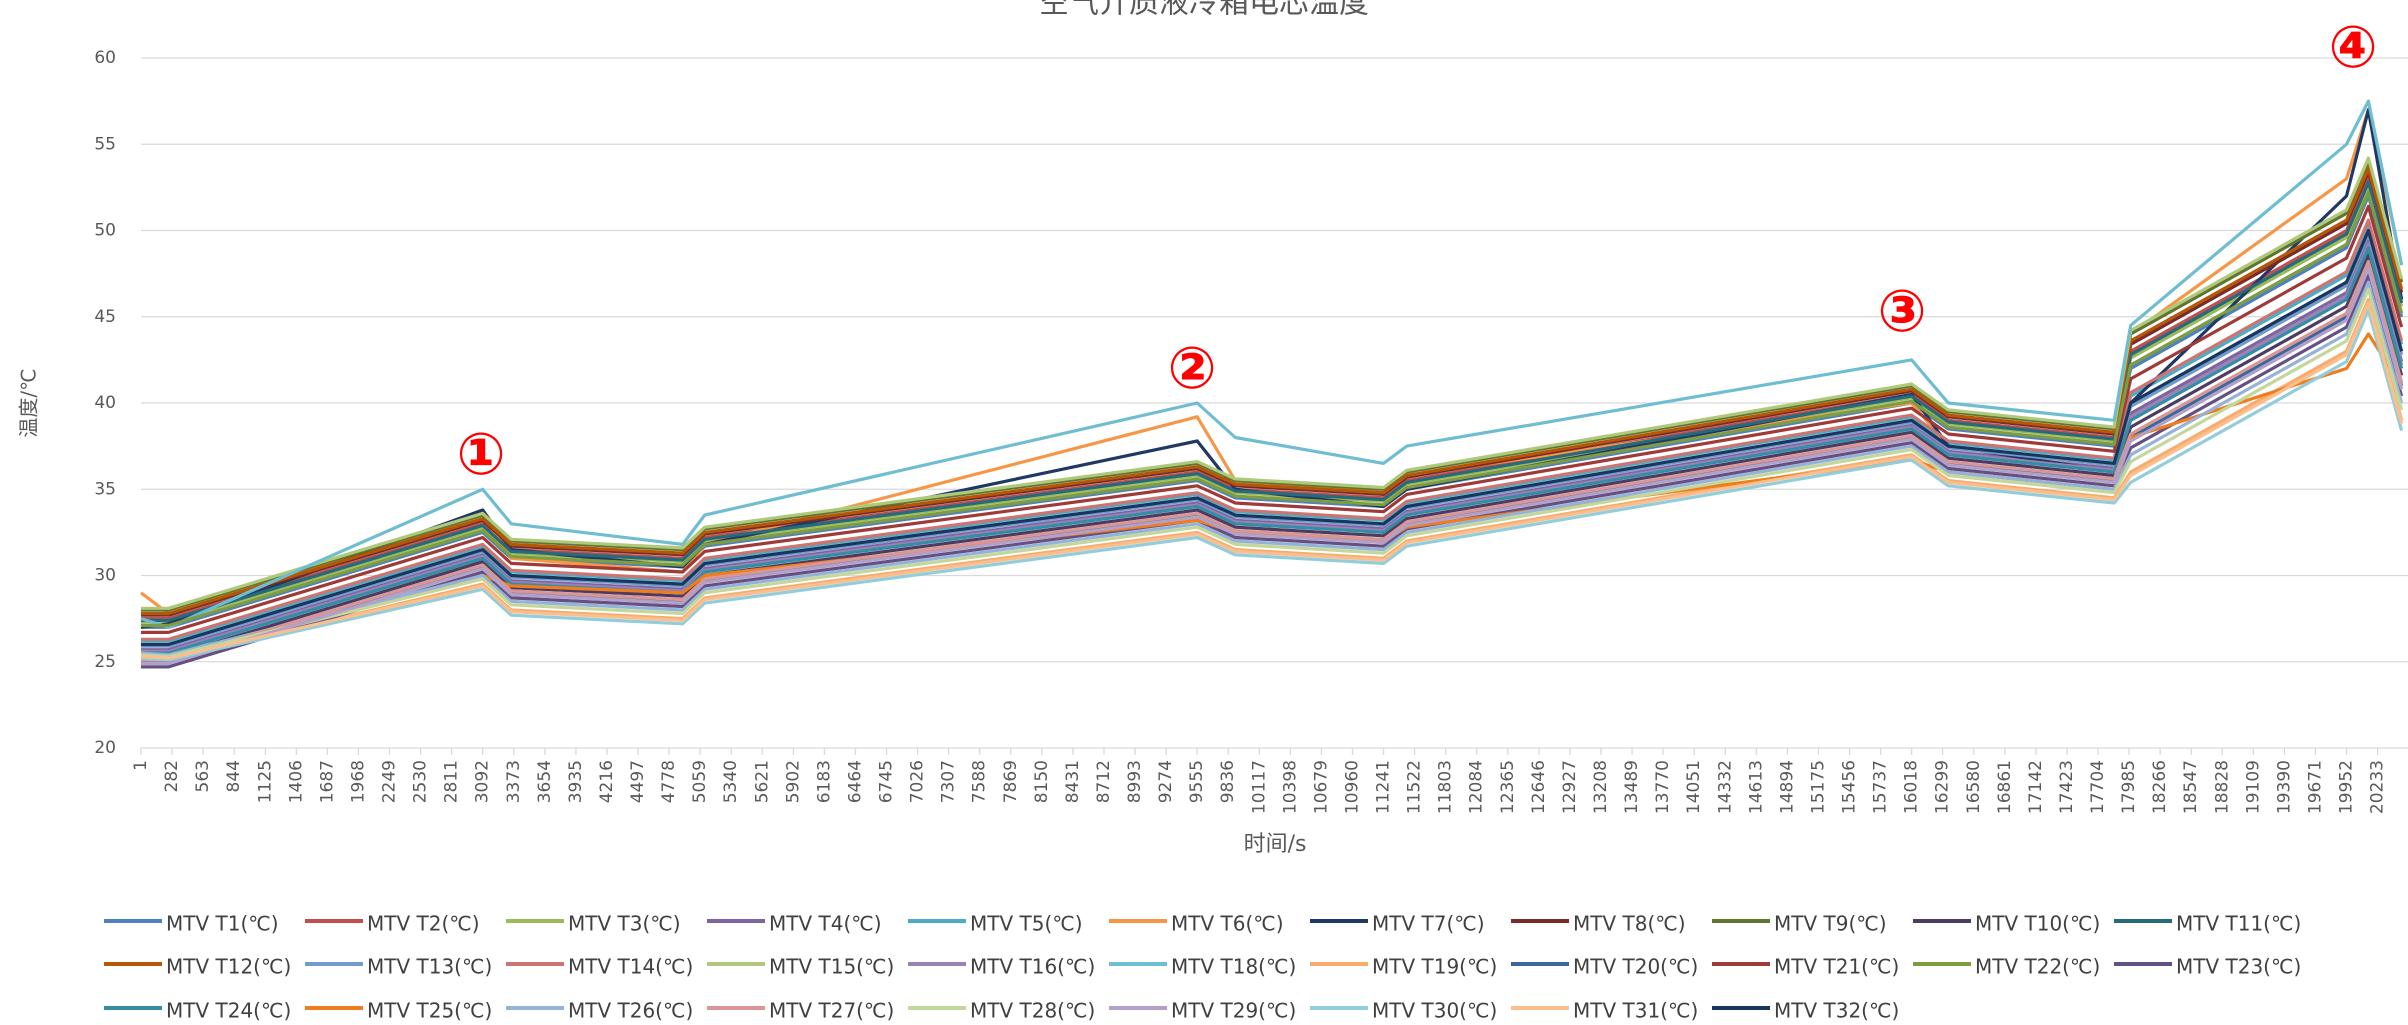 Image resolution: width=2408 pixels, height=1025 pixels. What do you see at coordinates (1026, 924) in the screenshot?
I see `legend-label: MTV T5(℃)` at bounding box center [1026, 924].